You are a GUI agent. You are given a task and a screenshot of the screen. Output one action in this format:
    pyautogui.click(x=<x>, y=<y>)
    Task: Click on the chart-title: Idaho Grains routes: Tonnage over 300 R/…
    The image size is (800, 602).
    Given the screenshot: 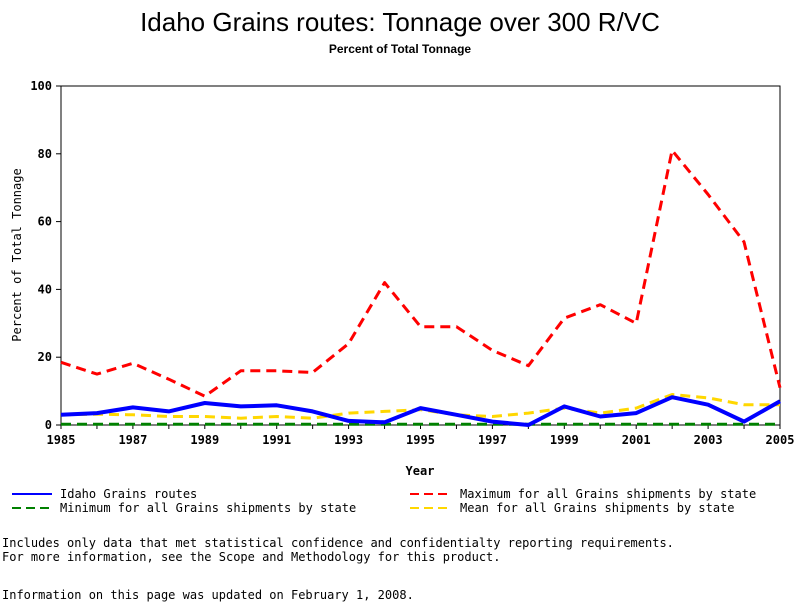 What is the action you would take?
    pyautogui.click(x=400, y=22)
    